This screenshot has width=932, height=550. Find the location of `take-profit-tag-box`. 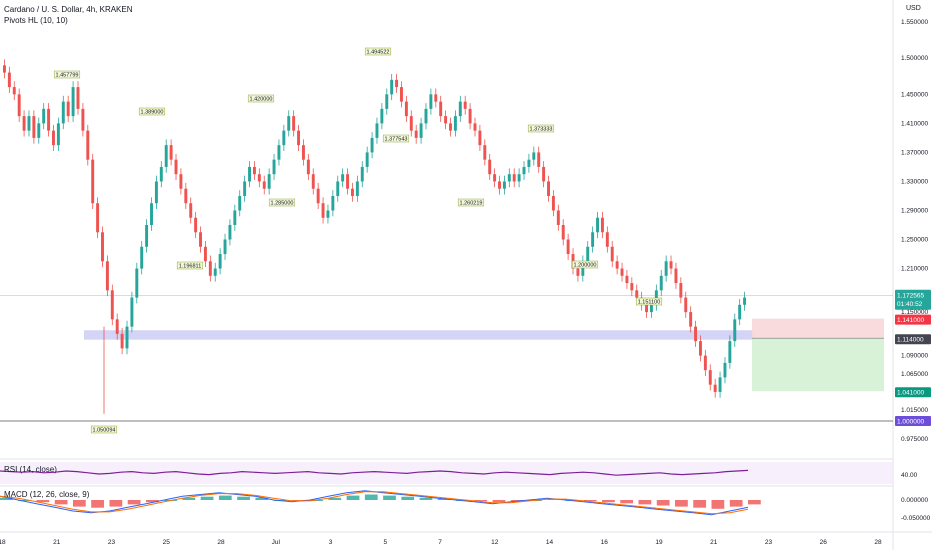

take-profit-tag-box is located at coordinates (913, 392).